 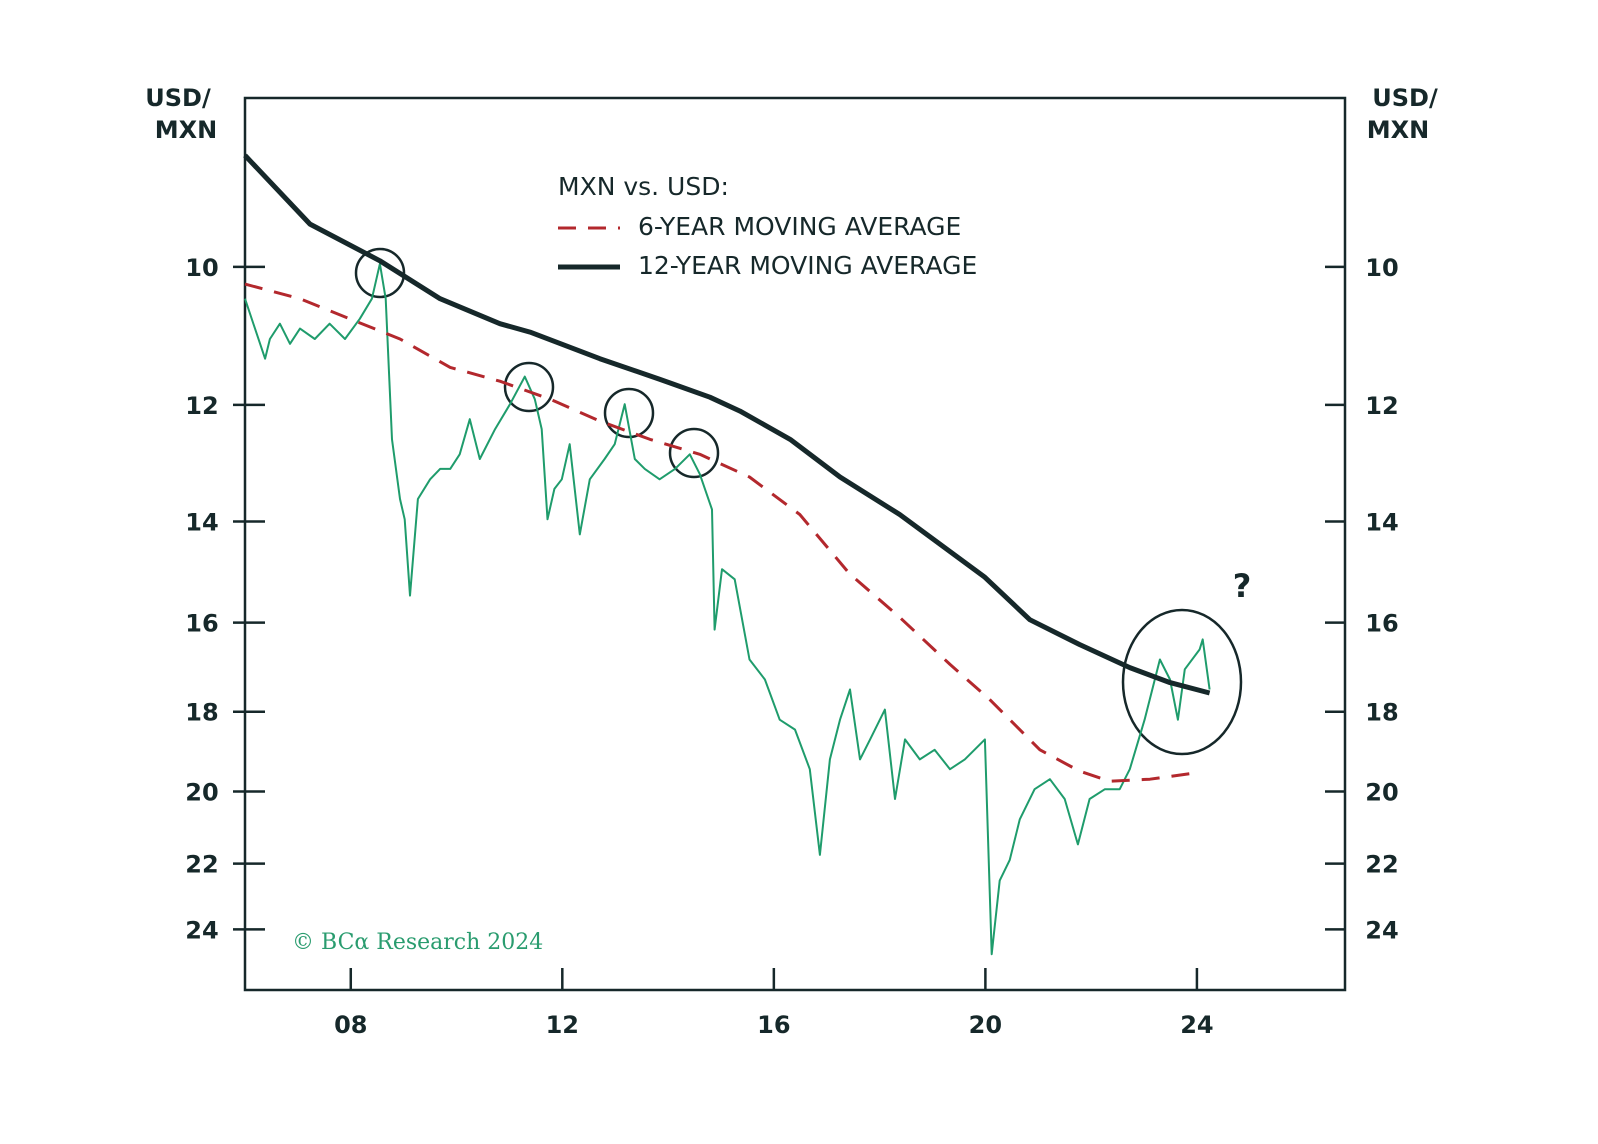 I want to click on y-tick-label: 16, so click(x=201, y=624).